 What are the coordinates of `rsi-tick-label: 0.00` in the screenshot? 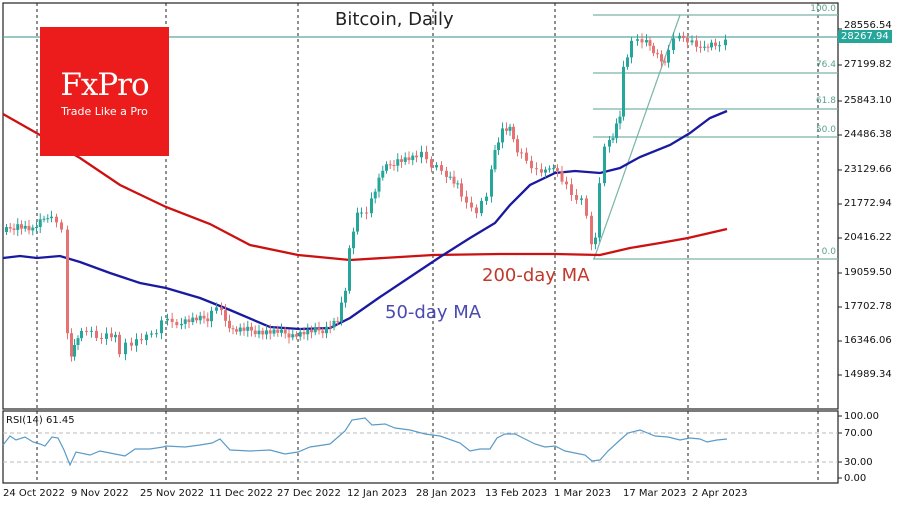 It's located at (855, 478).